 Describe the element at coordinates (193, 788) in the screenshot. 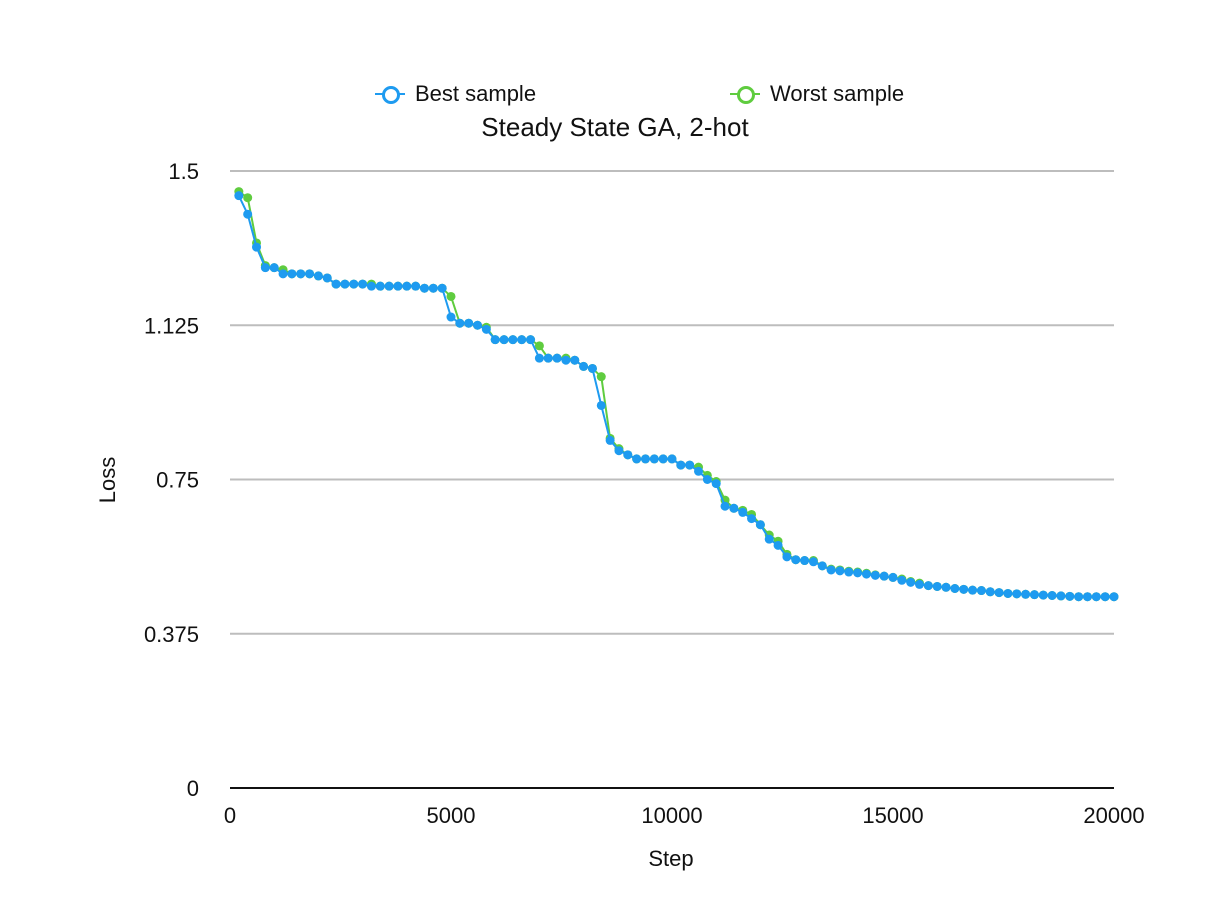

I see `y-tick-label: 0` at that location.